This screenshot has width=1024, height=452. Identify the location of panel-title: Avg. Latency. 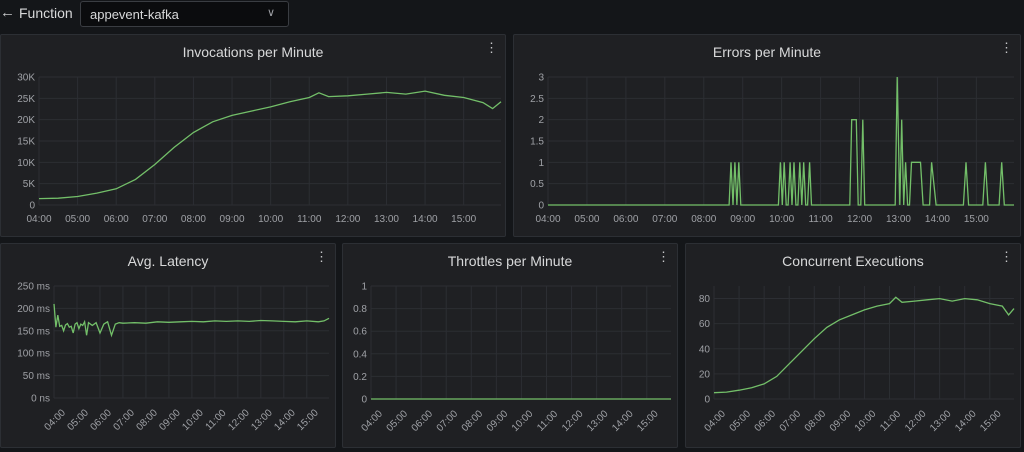
(168, 261).